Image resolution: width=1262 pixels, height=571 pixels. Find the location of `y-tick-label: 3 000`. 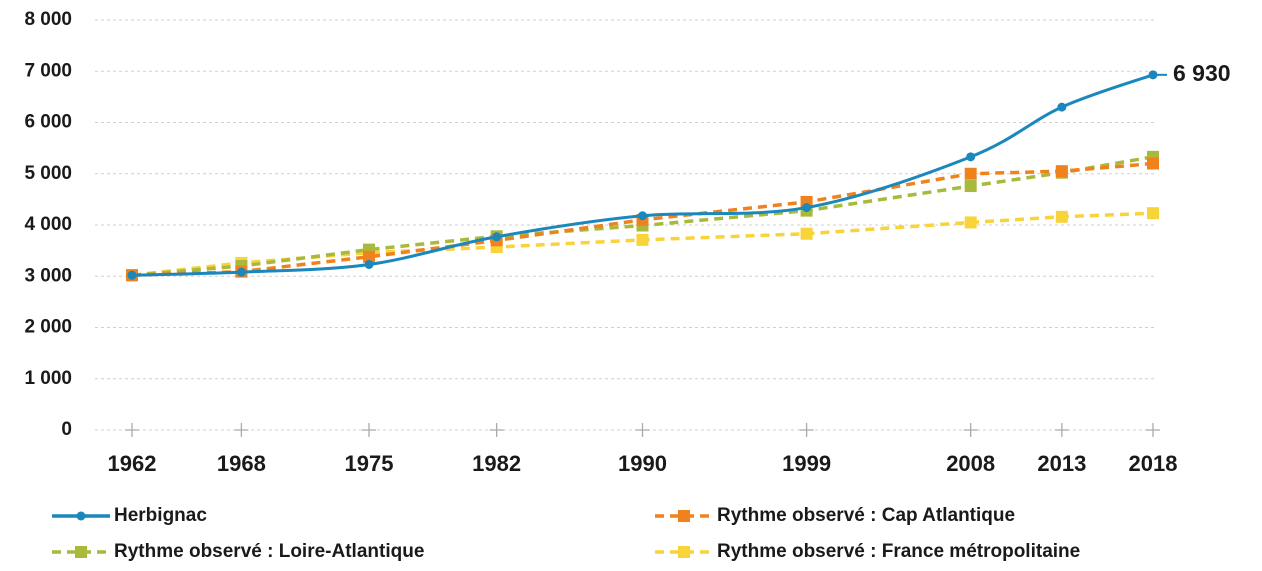

y-tick-label: 3 000 is located at coordinates (48, 275).